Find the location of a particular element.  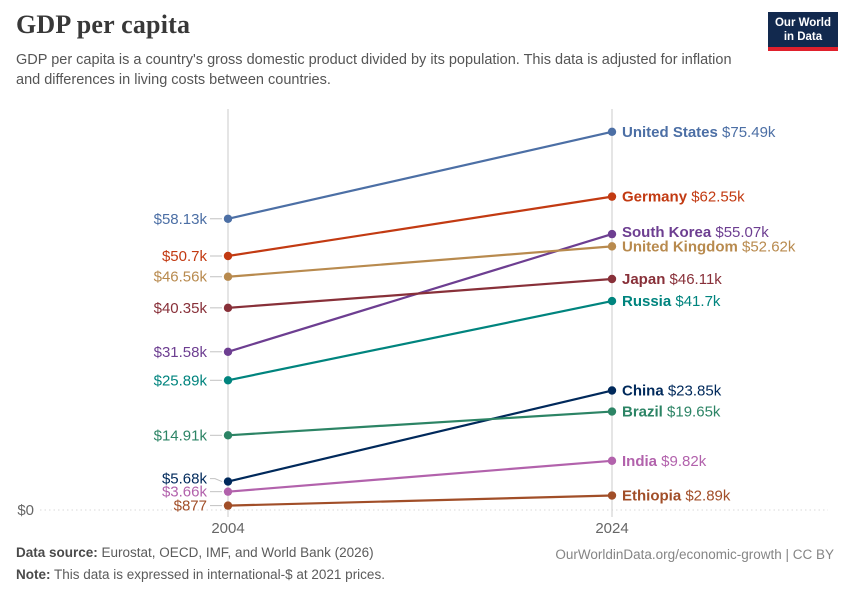

point-2004-japan is located at coordinates (228, 308).